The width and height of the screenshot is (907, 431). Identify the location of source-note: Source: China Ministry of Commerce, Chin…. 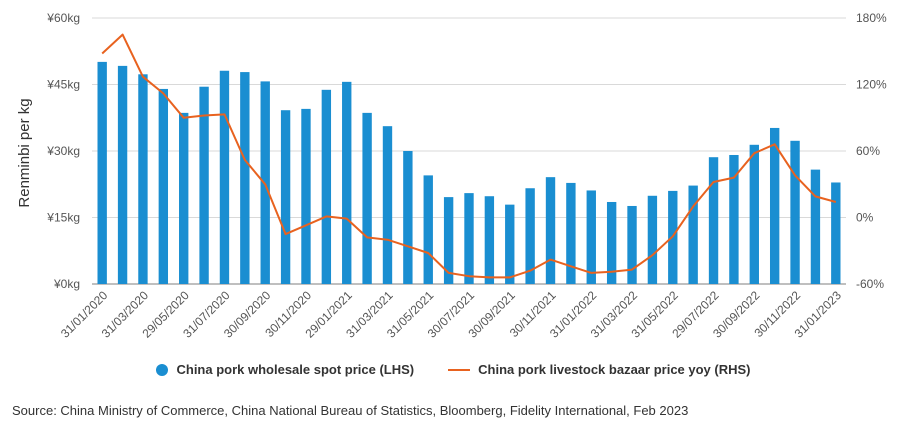
(350, 410).